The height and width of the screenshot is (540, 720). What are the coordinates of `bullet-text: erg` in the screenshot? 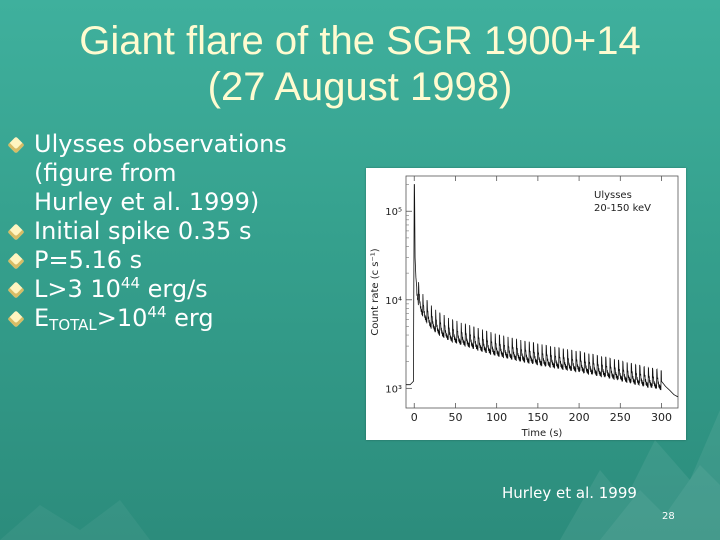 It's located at (190, 318).